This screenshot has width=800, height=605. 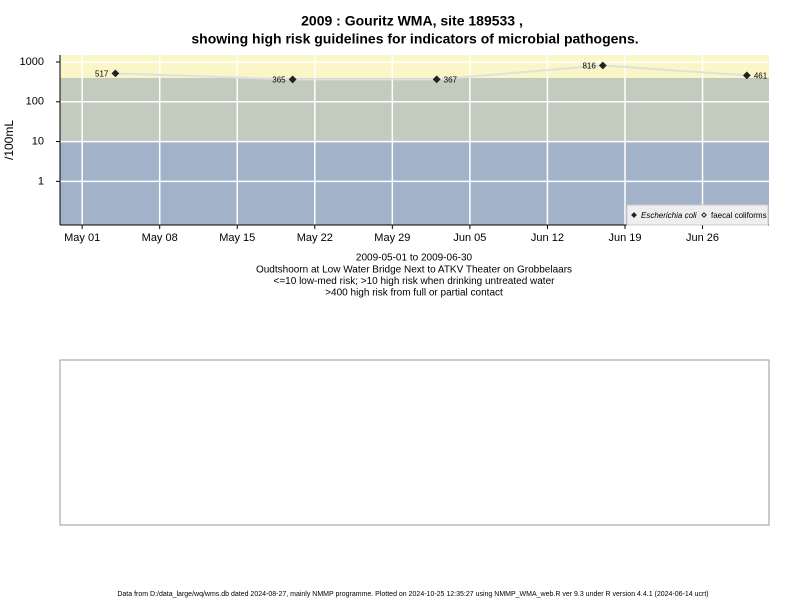 I want to click on data-label: 365, so click(x=279, y=80).